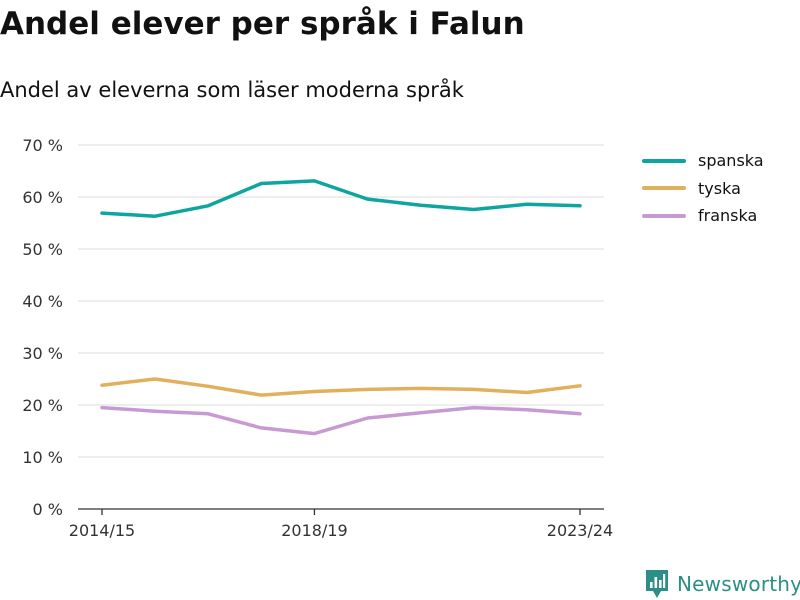 This screenshot has width=800, height=600. Describe the element at coordinates (102, 530) in the screenshot. I see `x-tick-label: 2014/15` at that location.